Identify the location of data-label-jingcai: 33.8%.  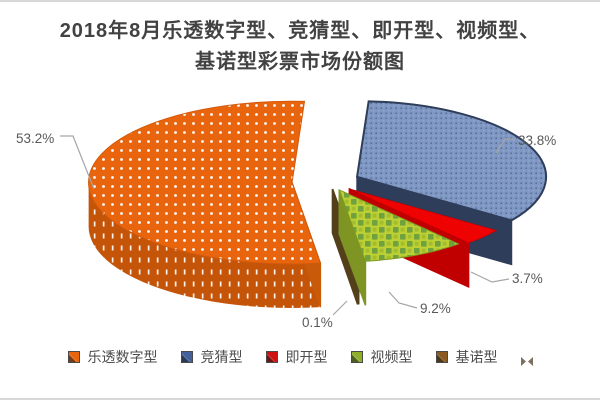
(537, 140).